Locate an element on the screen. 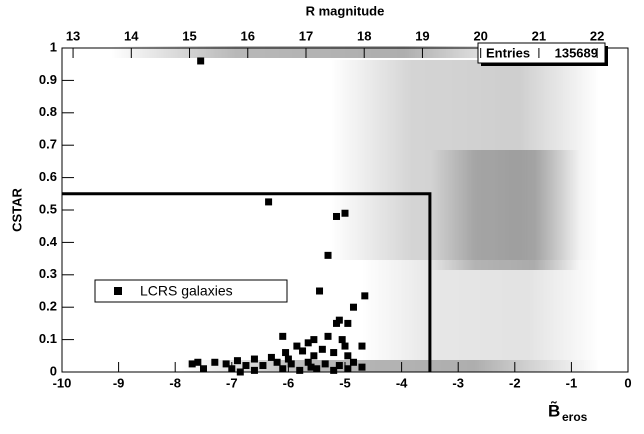  x-tick-label: -2 is located at coordinates (515, 382).